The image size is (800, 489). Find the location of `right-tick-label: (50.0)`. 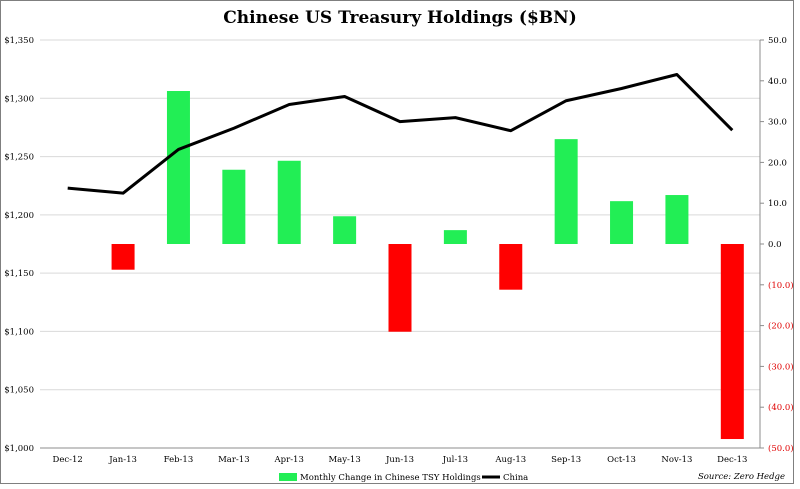

right-tick-label: (50.0) is located at coordinates (781, 448).